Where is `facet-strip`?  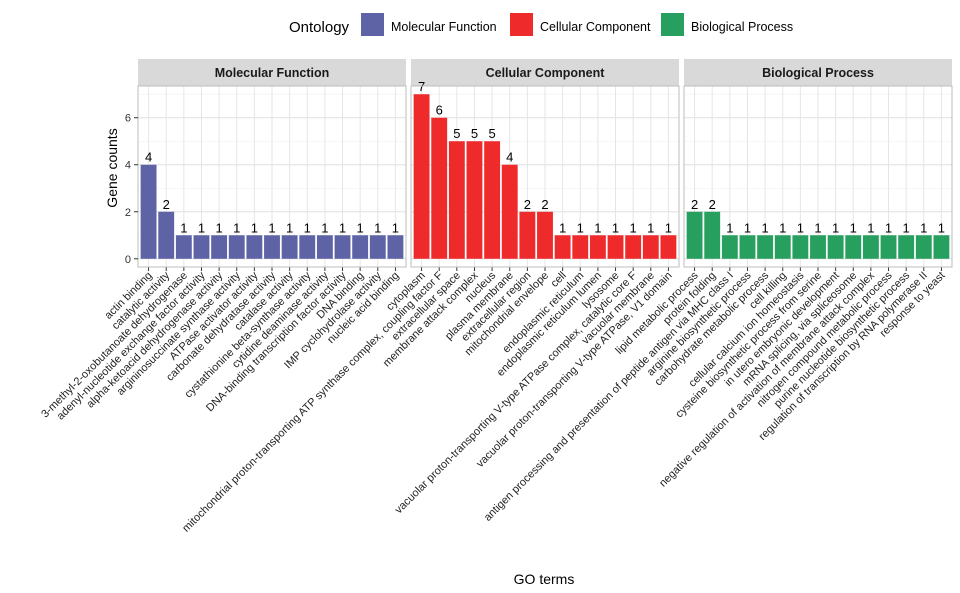 facet-strip is located at coordinates (545, 72).